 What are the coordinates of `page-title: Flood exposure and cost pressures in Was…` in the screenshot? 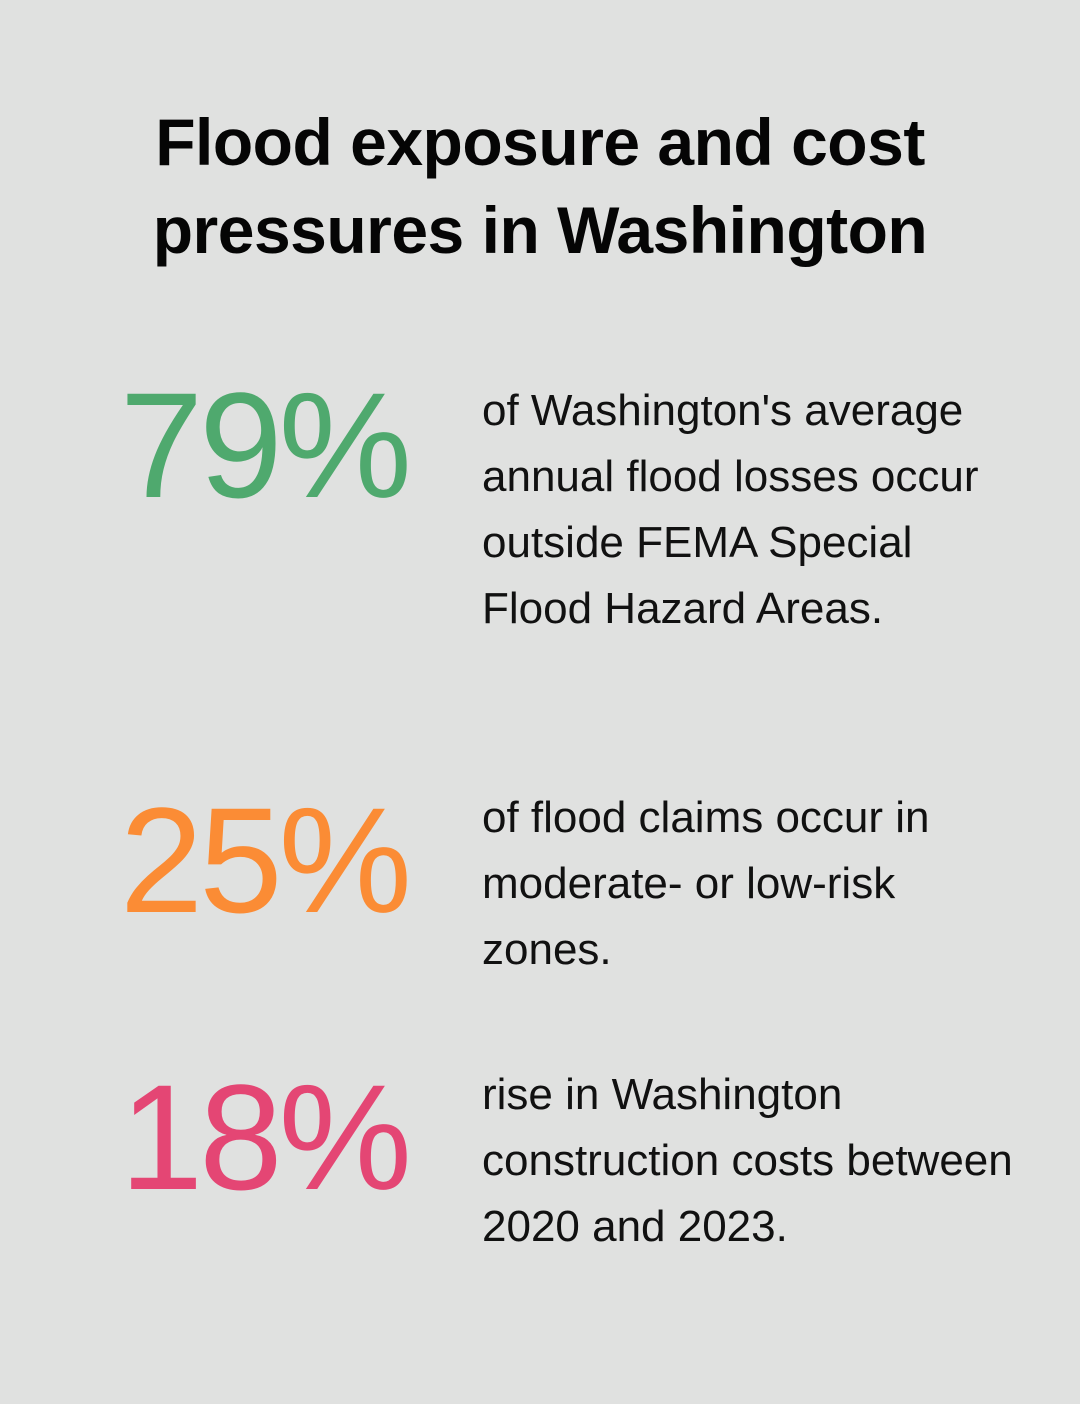 It's located at (540, 186).